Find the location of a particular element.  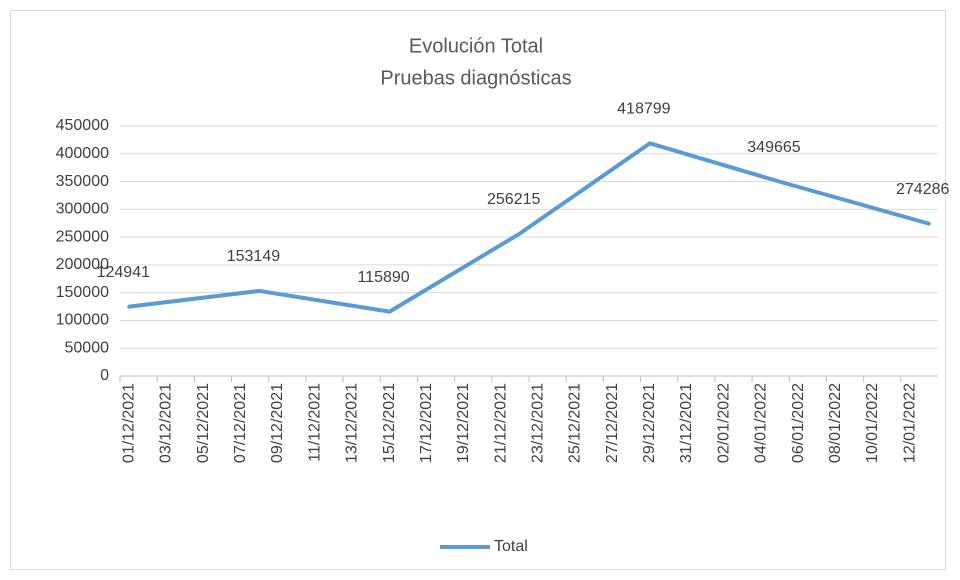

y-tick-label: 300000 is located at coordinates (82, 209).